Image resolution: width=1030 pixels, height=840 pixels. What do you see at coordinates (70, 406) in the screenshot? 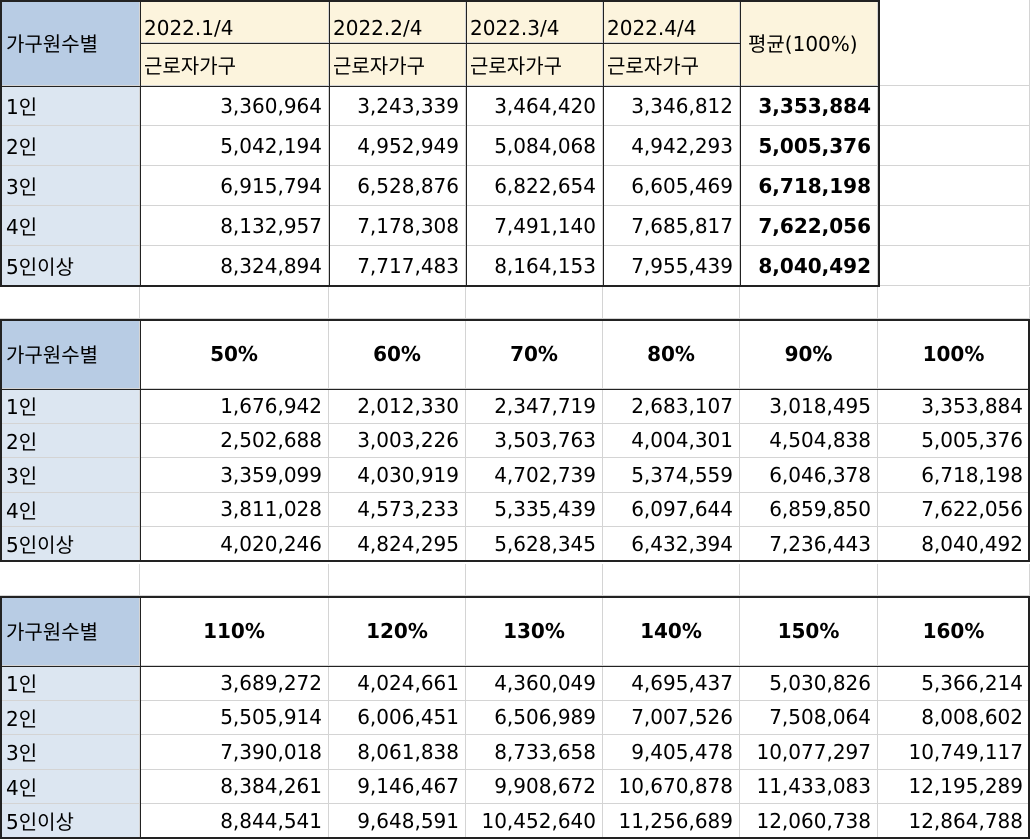
I see `block2-row-label: 1인` at bounding box center [70, 406].